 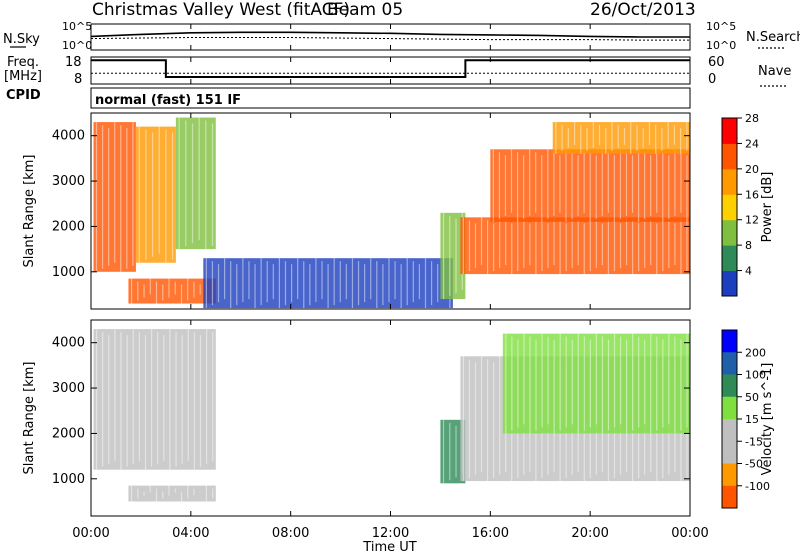 I want to click on x-tick-label: 16:00, so click(x=490, y=533).